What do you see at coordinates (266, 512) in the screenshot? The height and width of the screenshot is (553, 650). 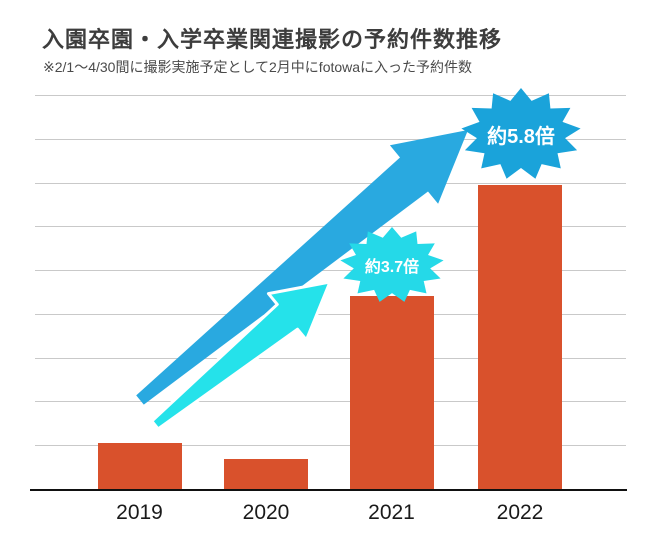 I see `x-tick-2020: 2020` at bounding box center [266, 512].